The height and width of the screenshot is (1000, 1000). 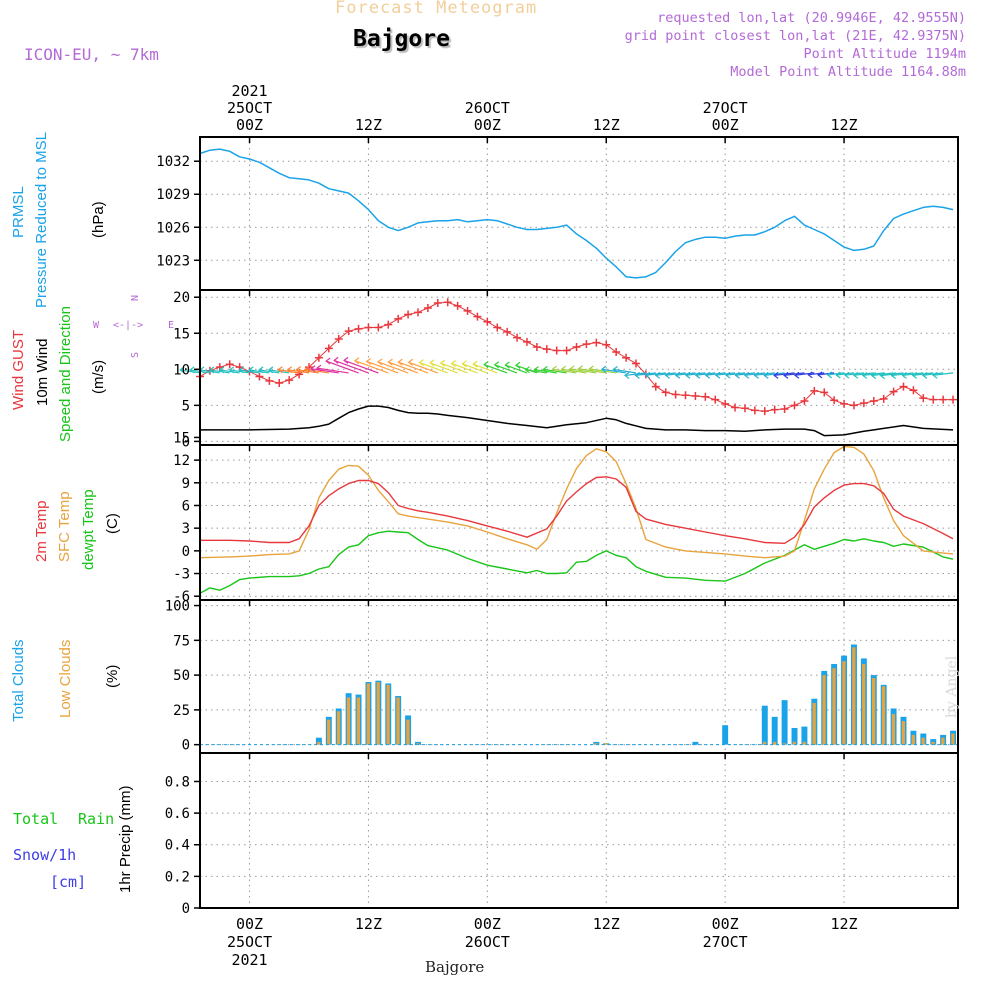 What do you see at coordinates (177, 846) in the screenshot?
I see `y-tick-label: 0.4` at bounding box center [177, 846].